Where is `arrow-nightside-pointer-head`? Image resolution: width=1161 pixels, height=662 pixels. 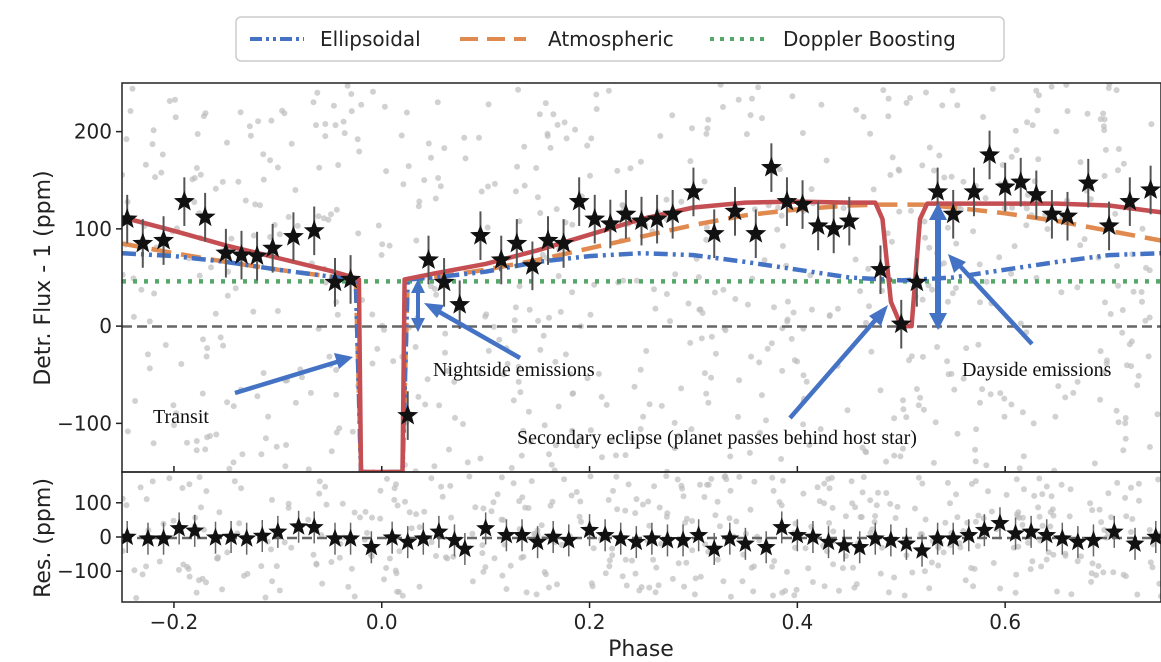
arrow-nightside-pointer-head is located at coordinates (434, 310).